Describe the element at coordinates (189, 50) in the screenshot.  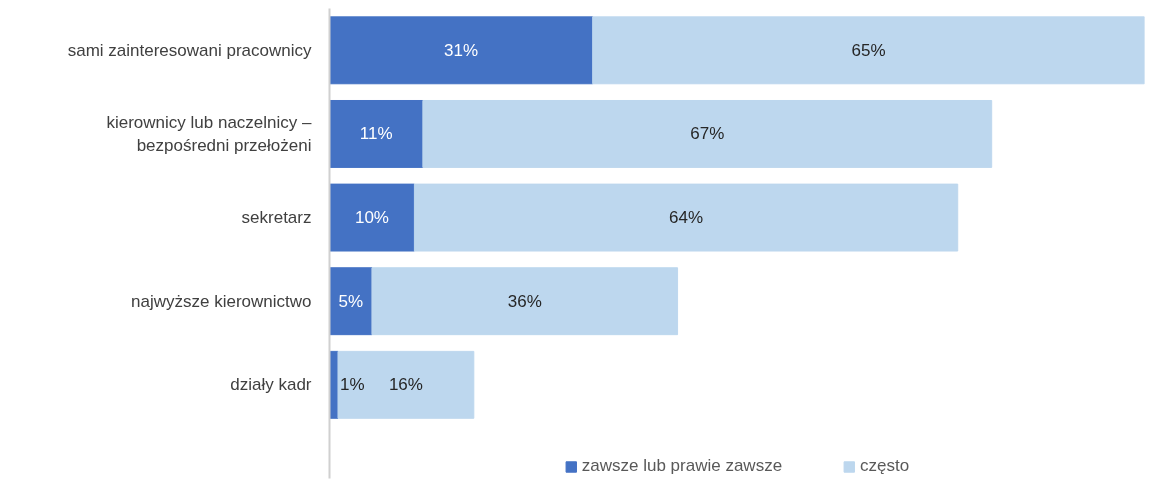
I see `y-tick-label: sami zainteresowani pracownicy` at that location.